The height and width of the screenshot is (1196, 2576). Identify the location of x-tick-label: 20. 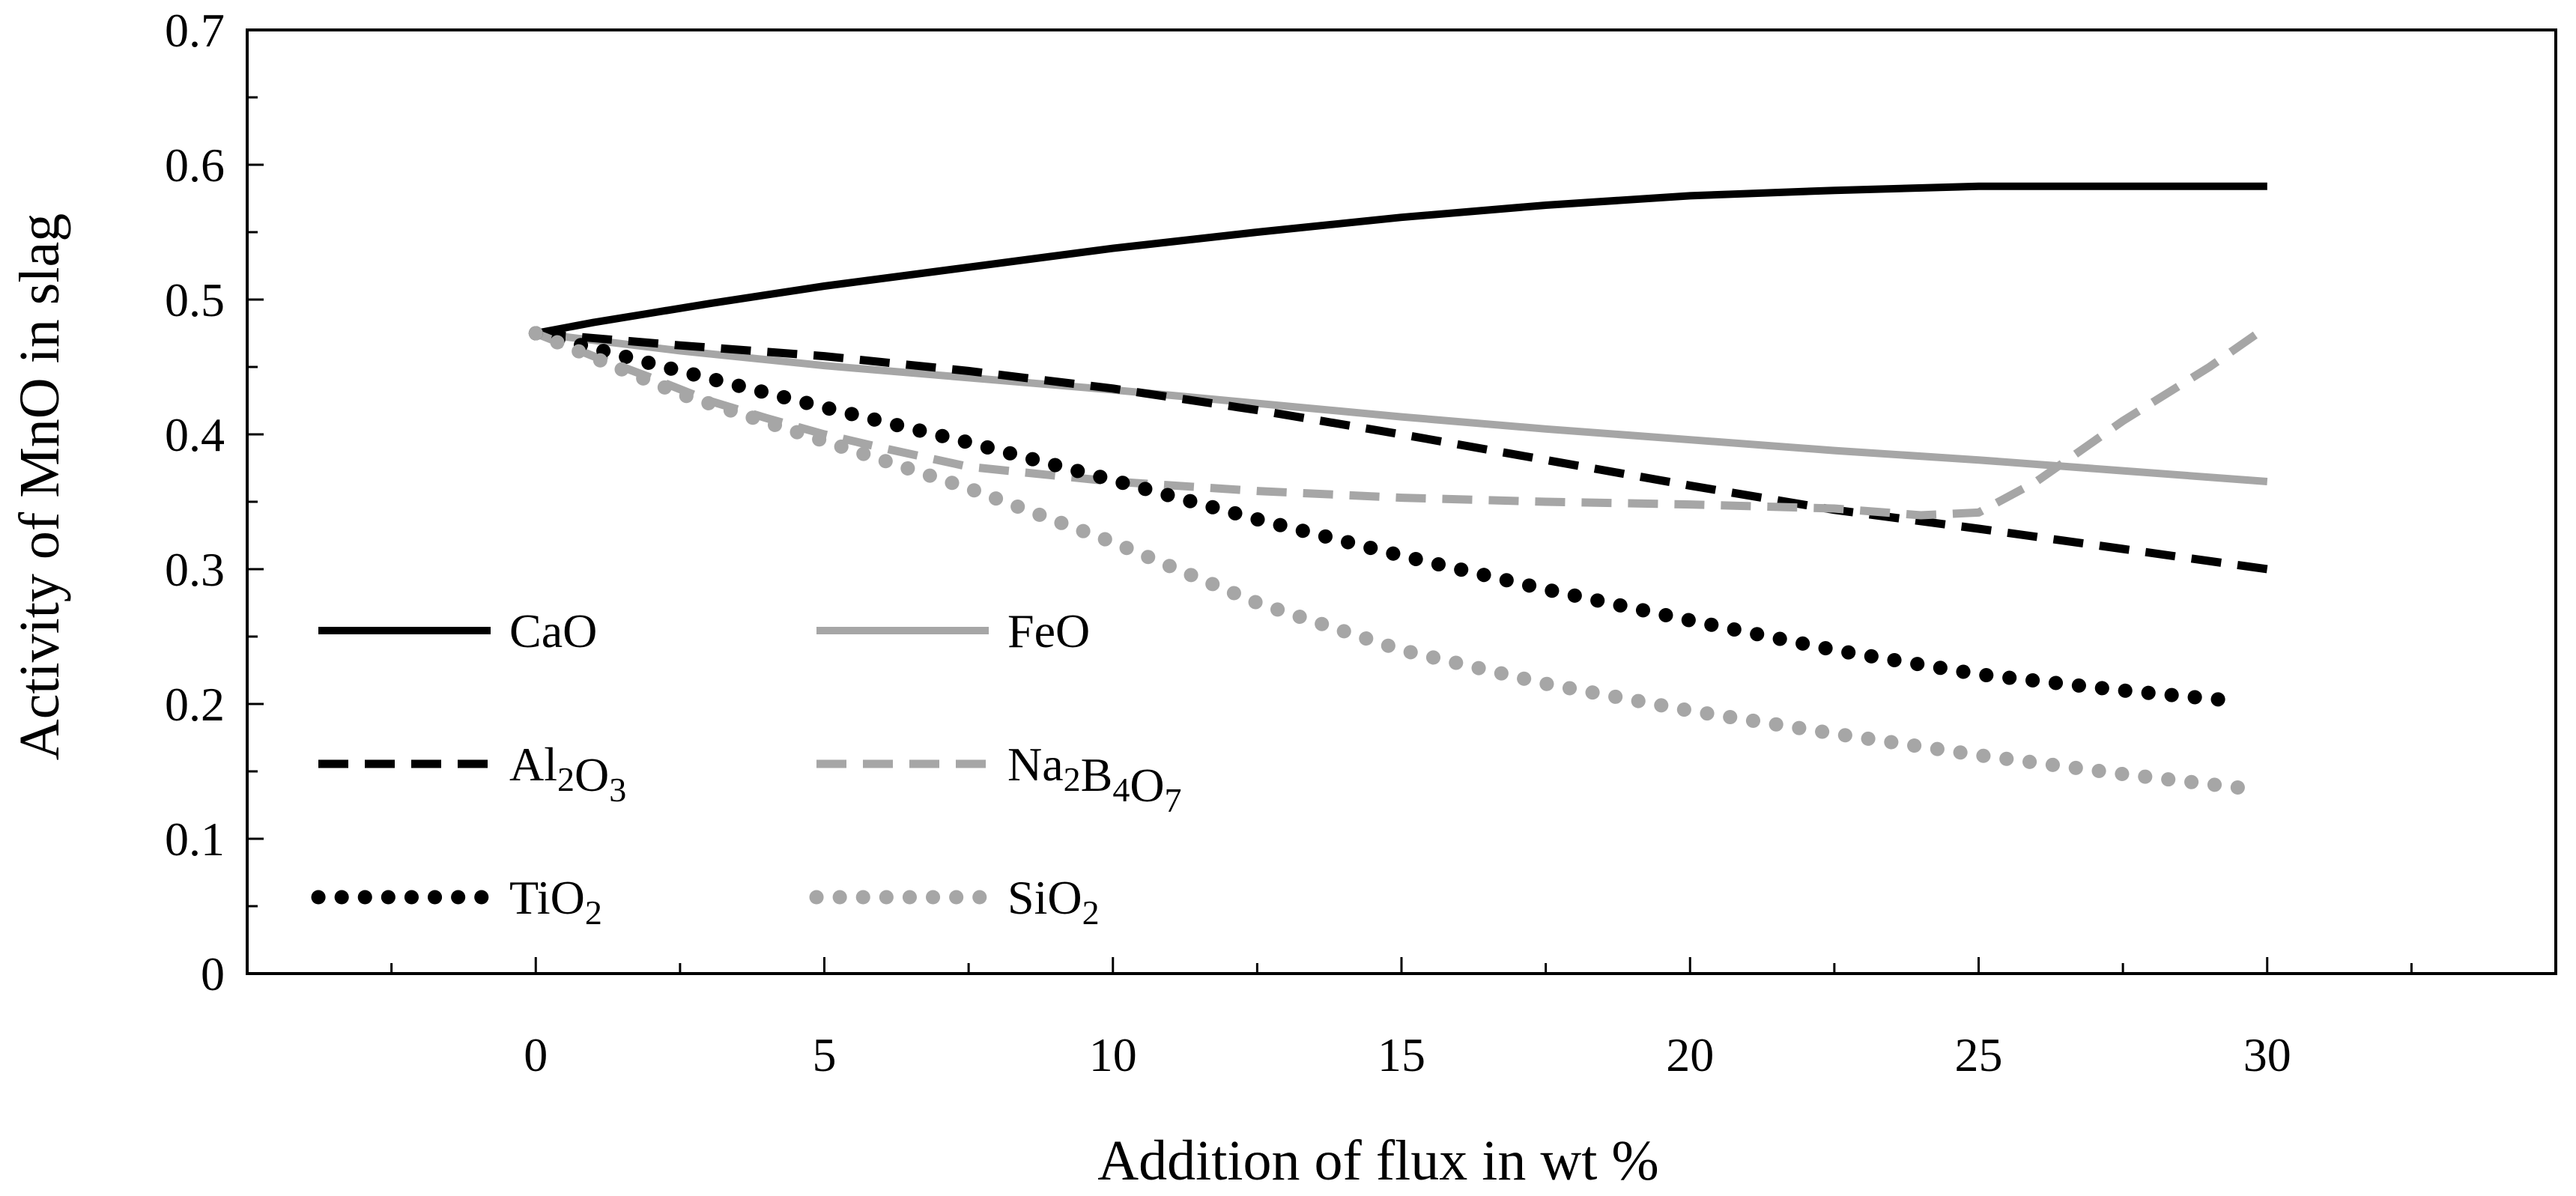
(1690, 1054).